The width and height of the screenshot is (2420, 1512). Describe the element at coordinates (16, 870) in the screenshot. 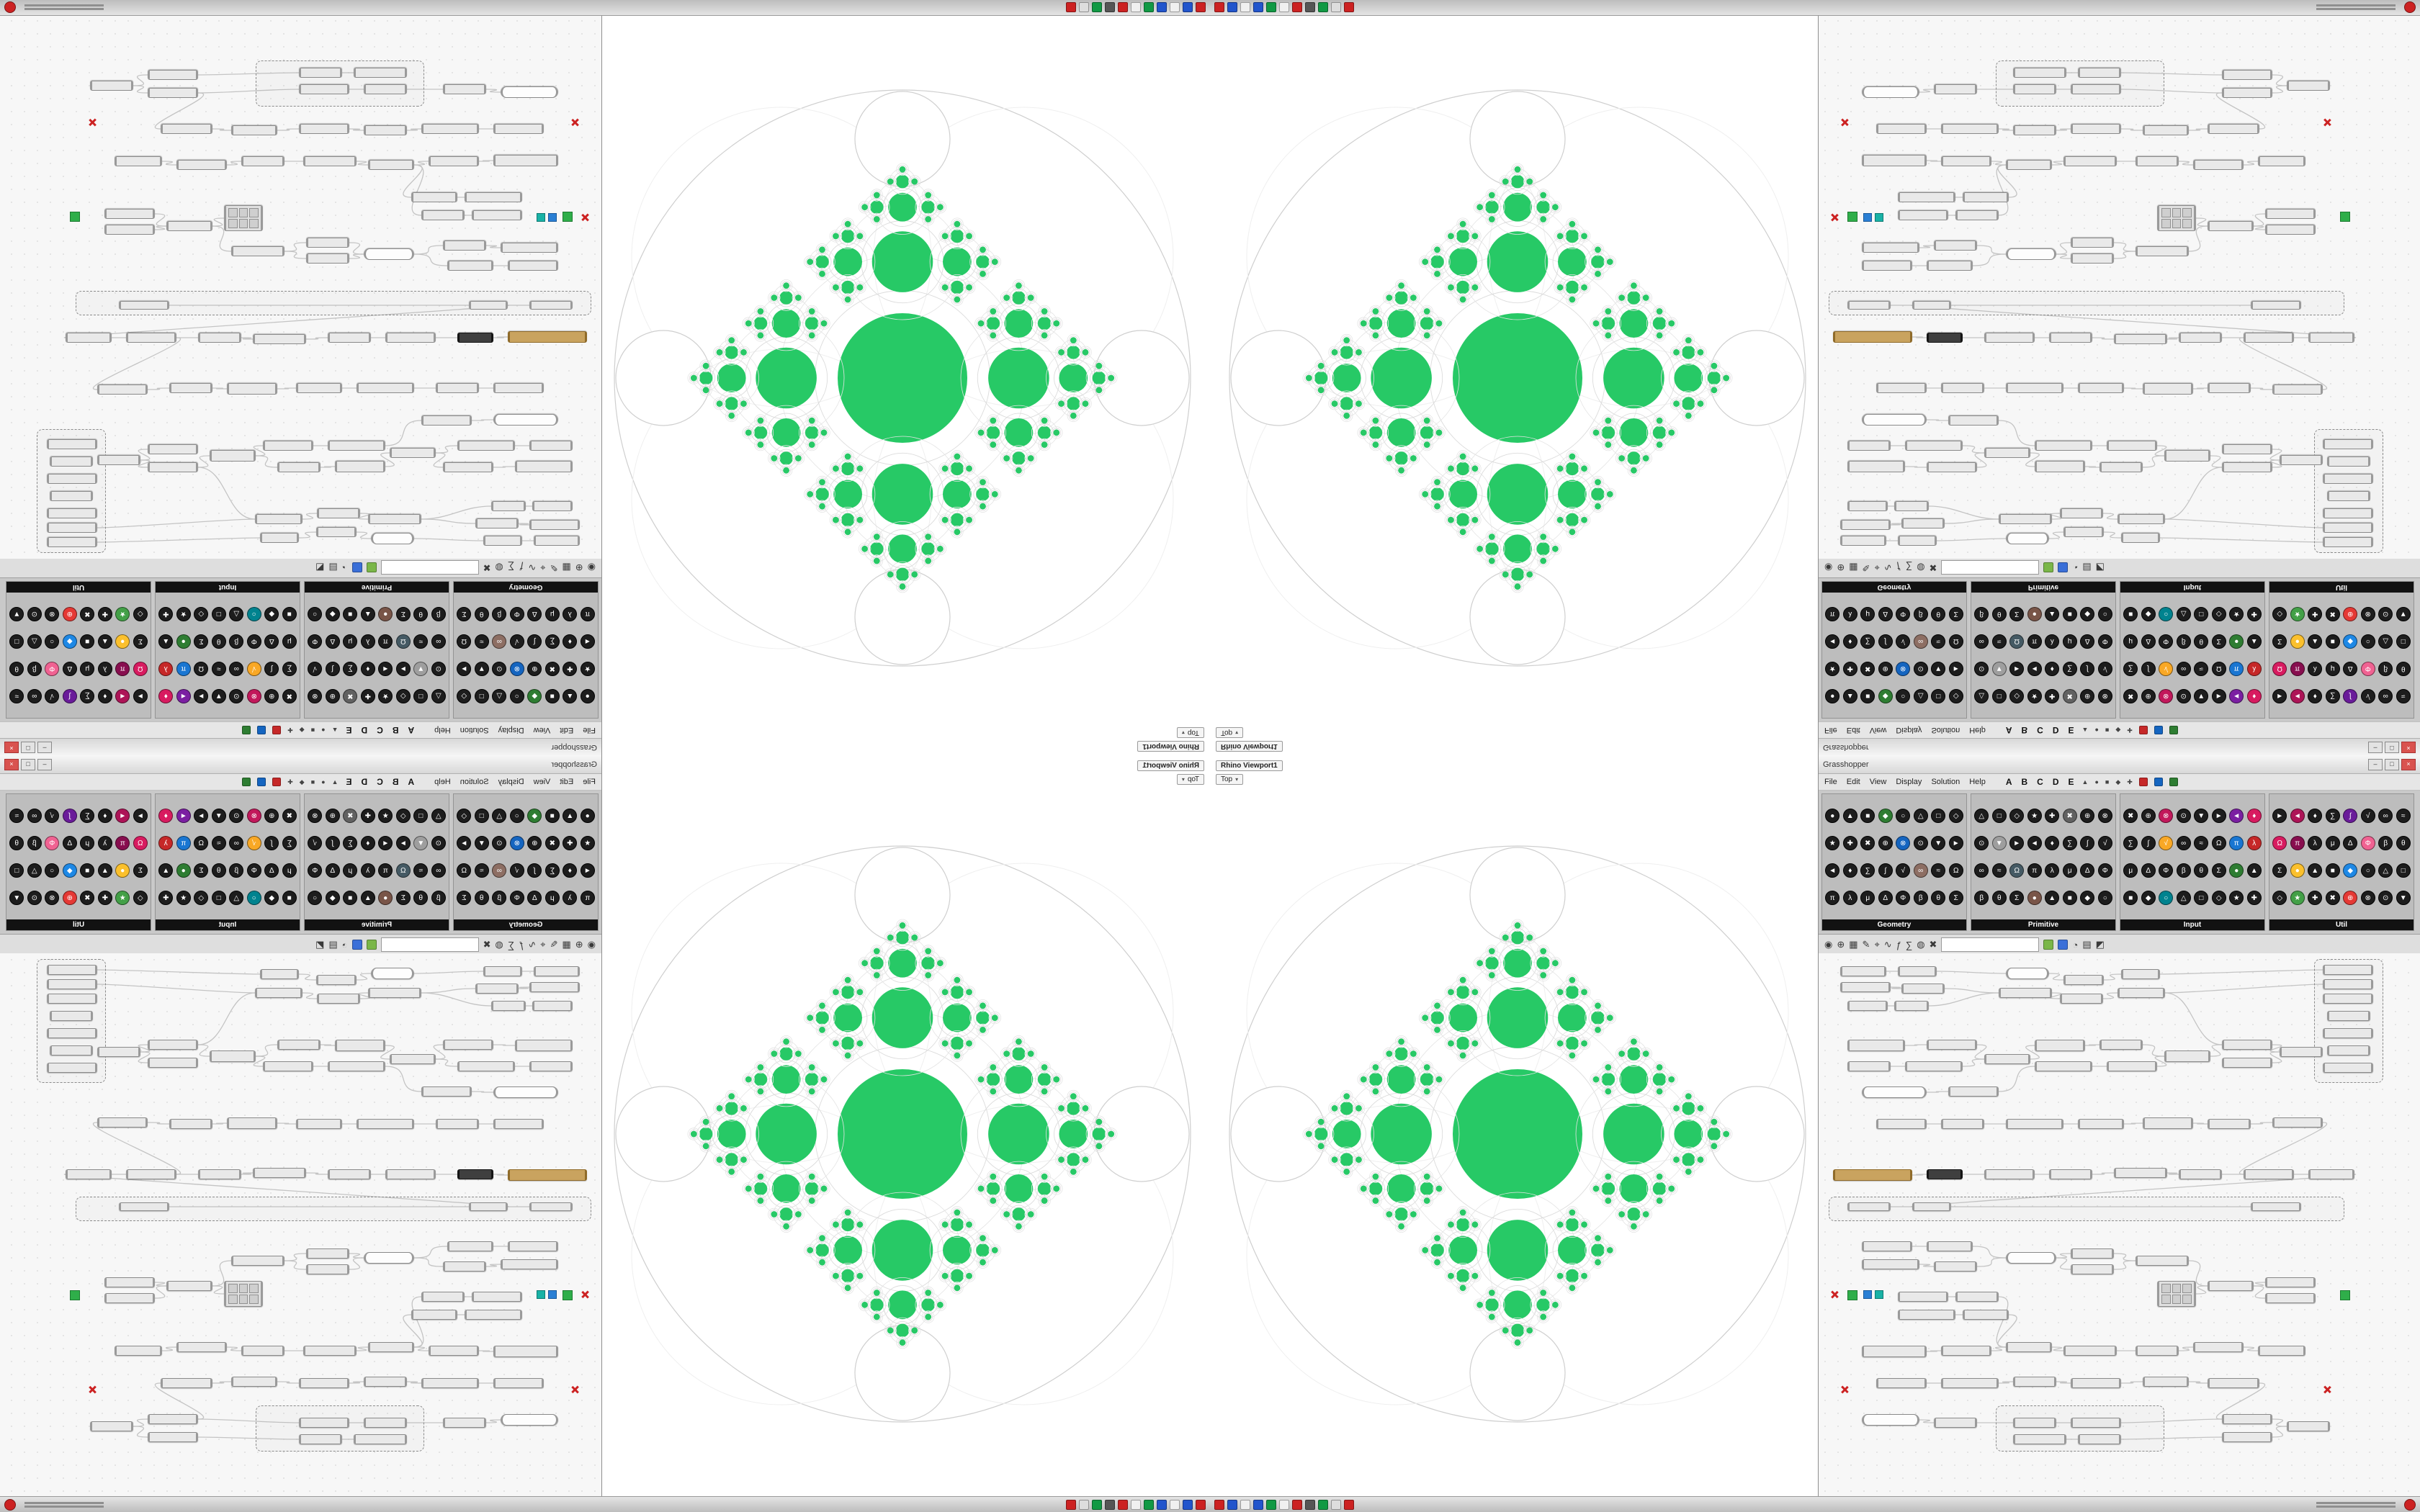

I see `util-component-icon: □` at that location.